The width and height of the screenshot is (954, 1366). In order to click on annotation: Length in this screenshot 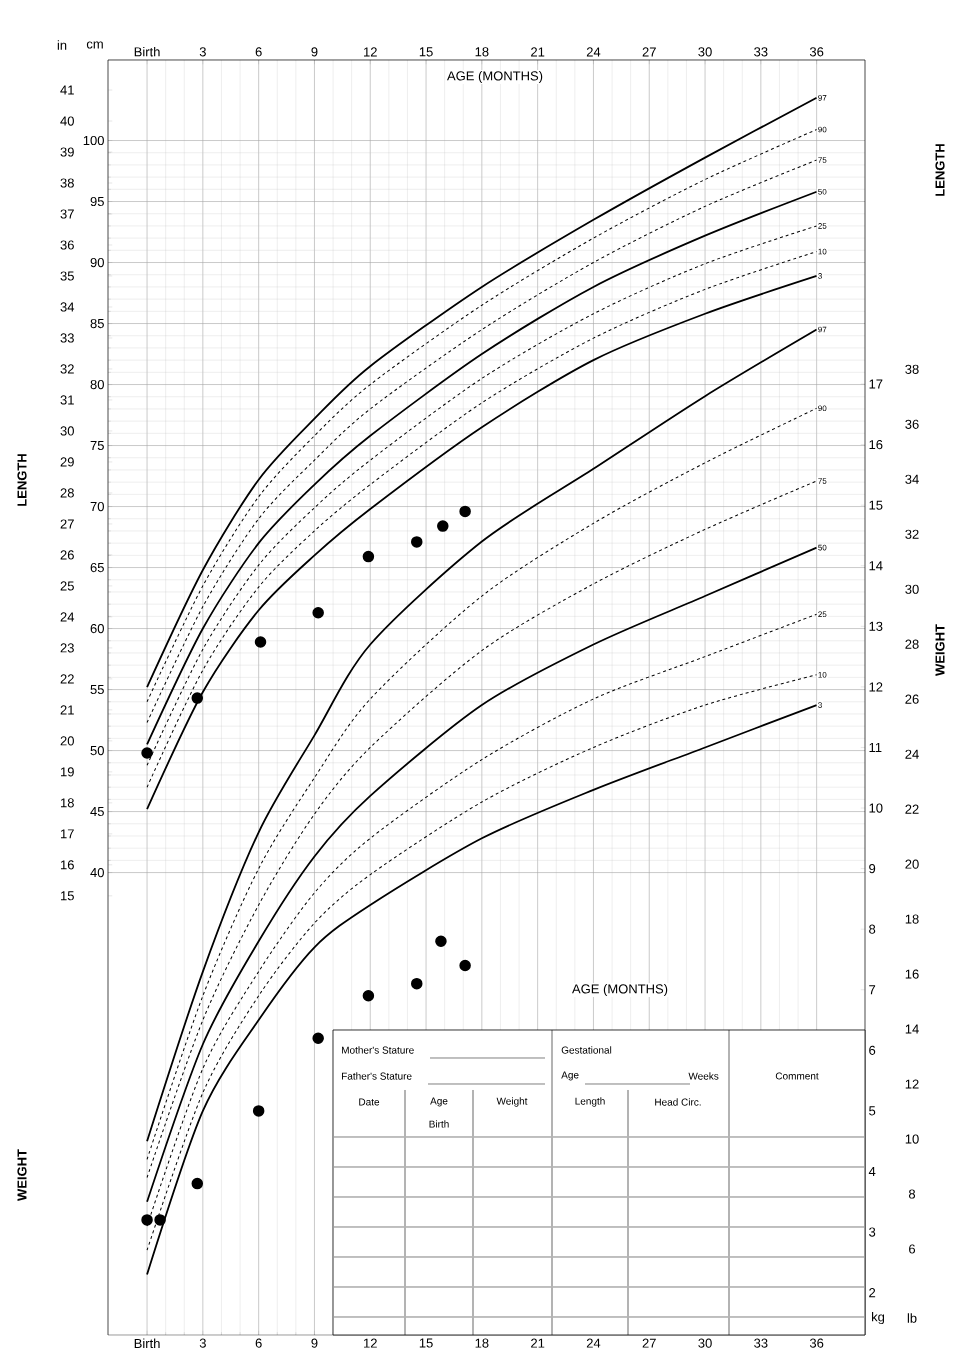, I will do `click(590, 1102)`.